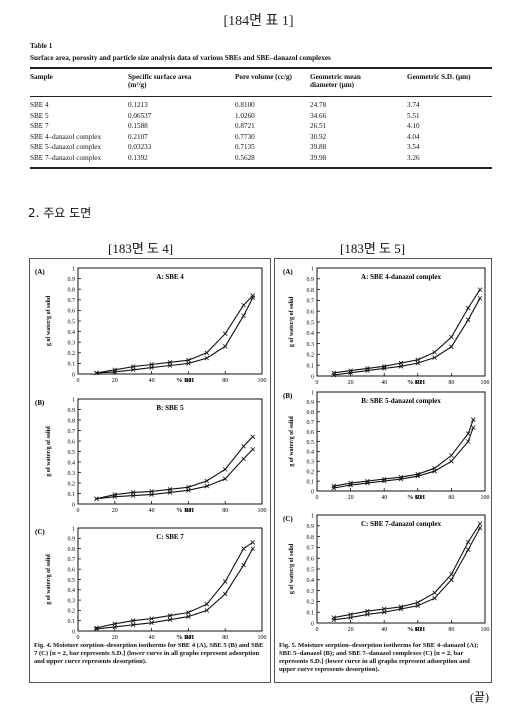  I want to click on table-row-label: SBE 7–danazol complex, so click(66, 157).